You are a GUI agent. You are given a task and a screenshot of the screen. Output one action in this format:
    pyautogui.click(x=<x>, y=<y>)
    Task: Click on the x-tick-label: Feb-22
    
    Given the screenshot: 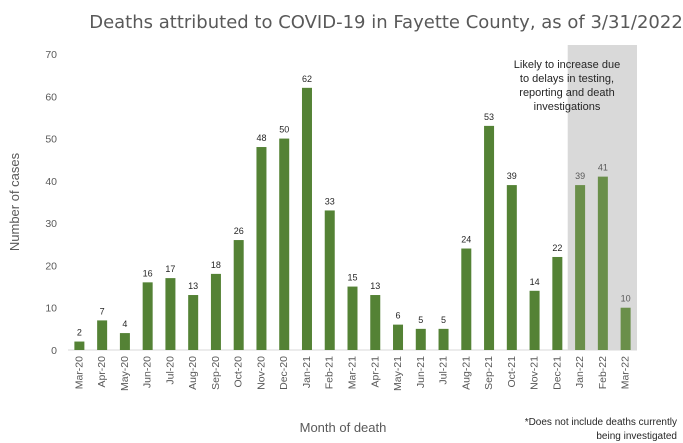 What is the action you would take?
    pyautogui.click(x=603, y=372)
    